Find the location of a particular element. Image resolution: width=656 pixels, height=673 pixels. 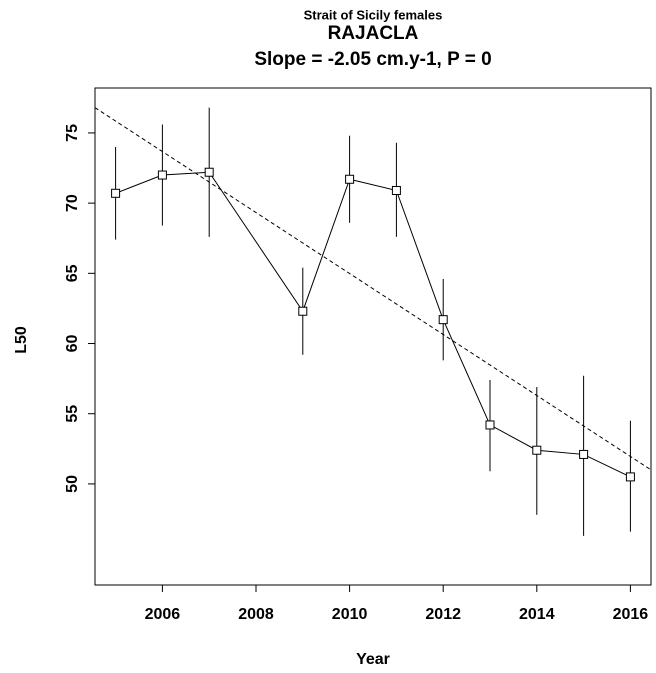

y-tick-label: 65 is located at coordinates (72, 273).